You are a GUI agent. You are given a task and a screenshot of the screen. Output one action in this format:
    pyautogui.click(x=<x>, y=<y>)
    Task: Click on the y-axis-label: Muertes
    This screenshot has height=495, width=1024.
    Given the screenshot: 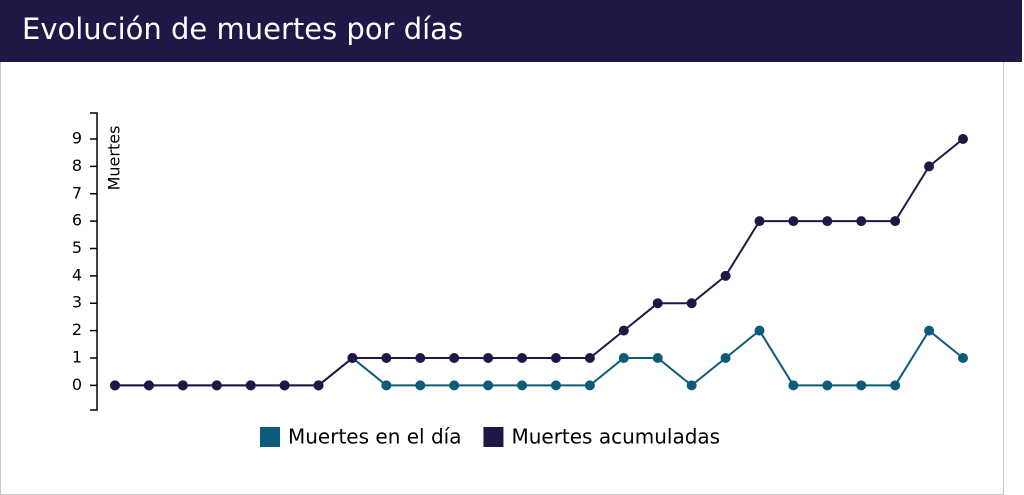 What is the action you would take?
    pyautogui.click(x=114, y=158)
    